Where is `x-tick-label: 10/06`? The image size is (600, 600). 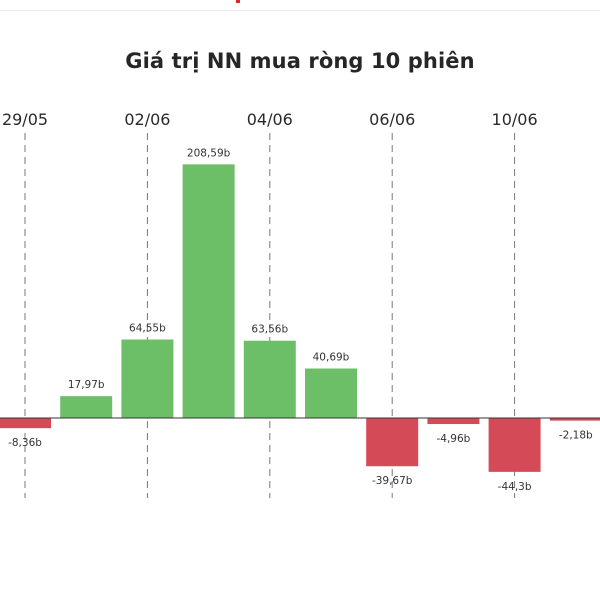
x-tick-label: 10/06 is located at coordinates (515, 119).